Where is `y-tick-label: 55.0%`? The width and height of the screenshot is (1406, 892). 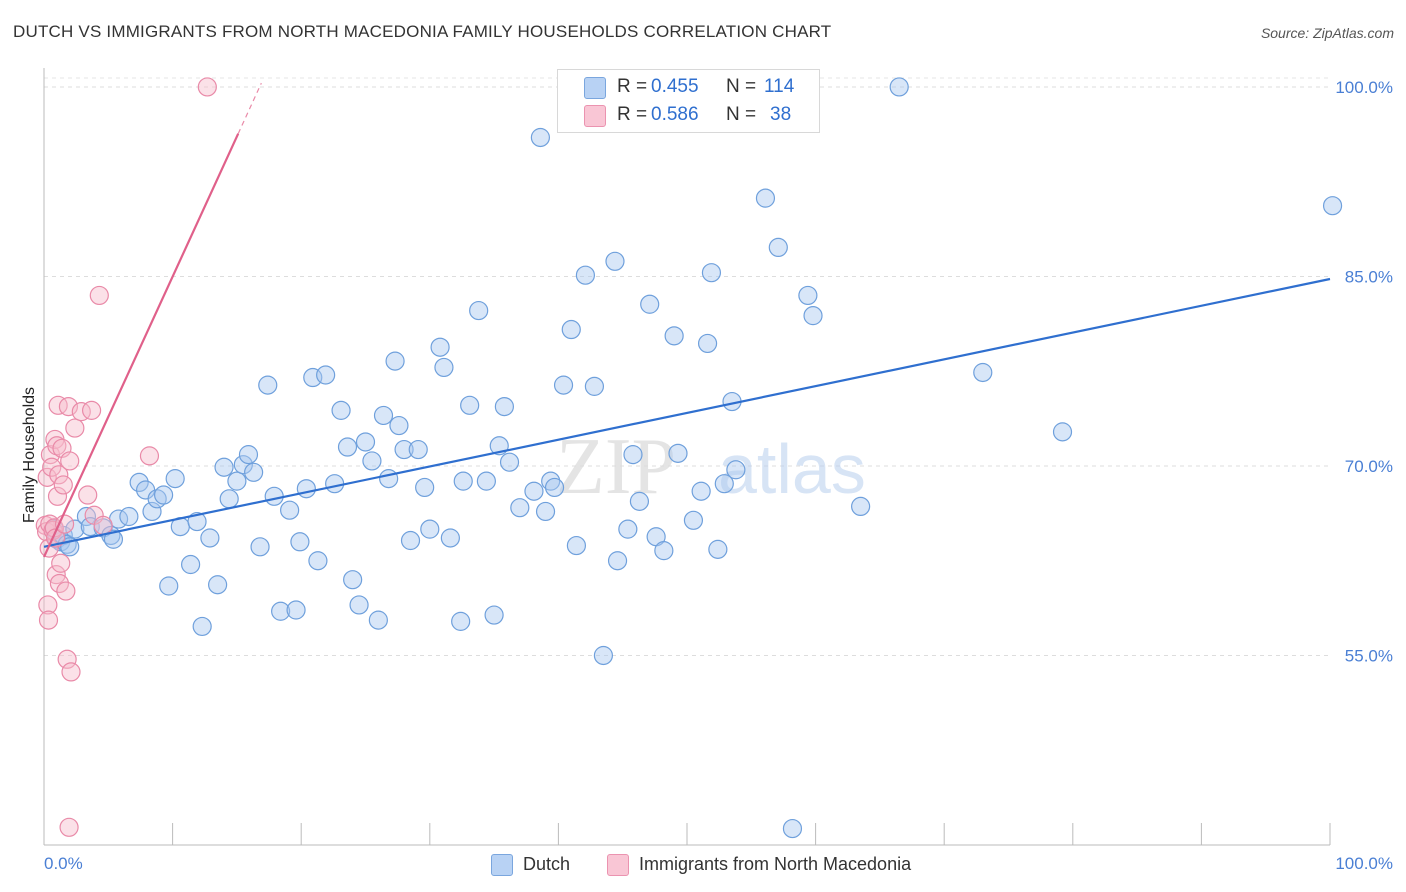 y-tick-label: 55.0% is located at coordinates (1369, 655).